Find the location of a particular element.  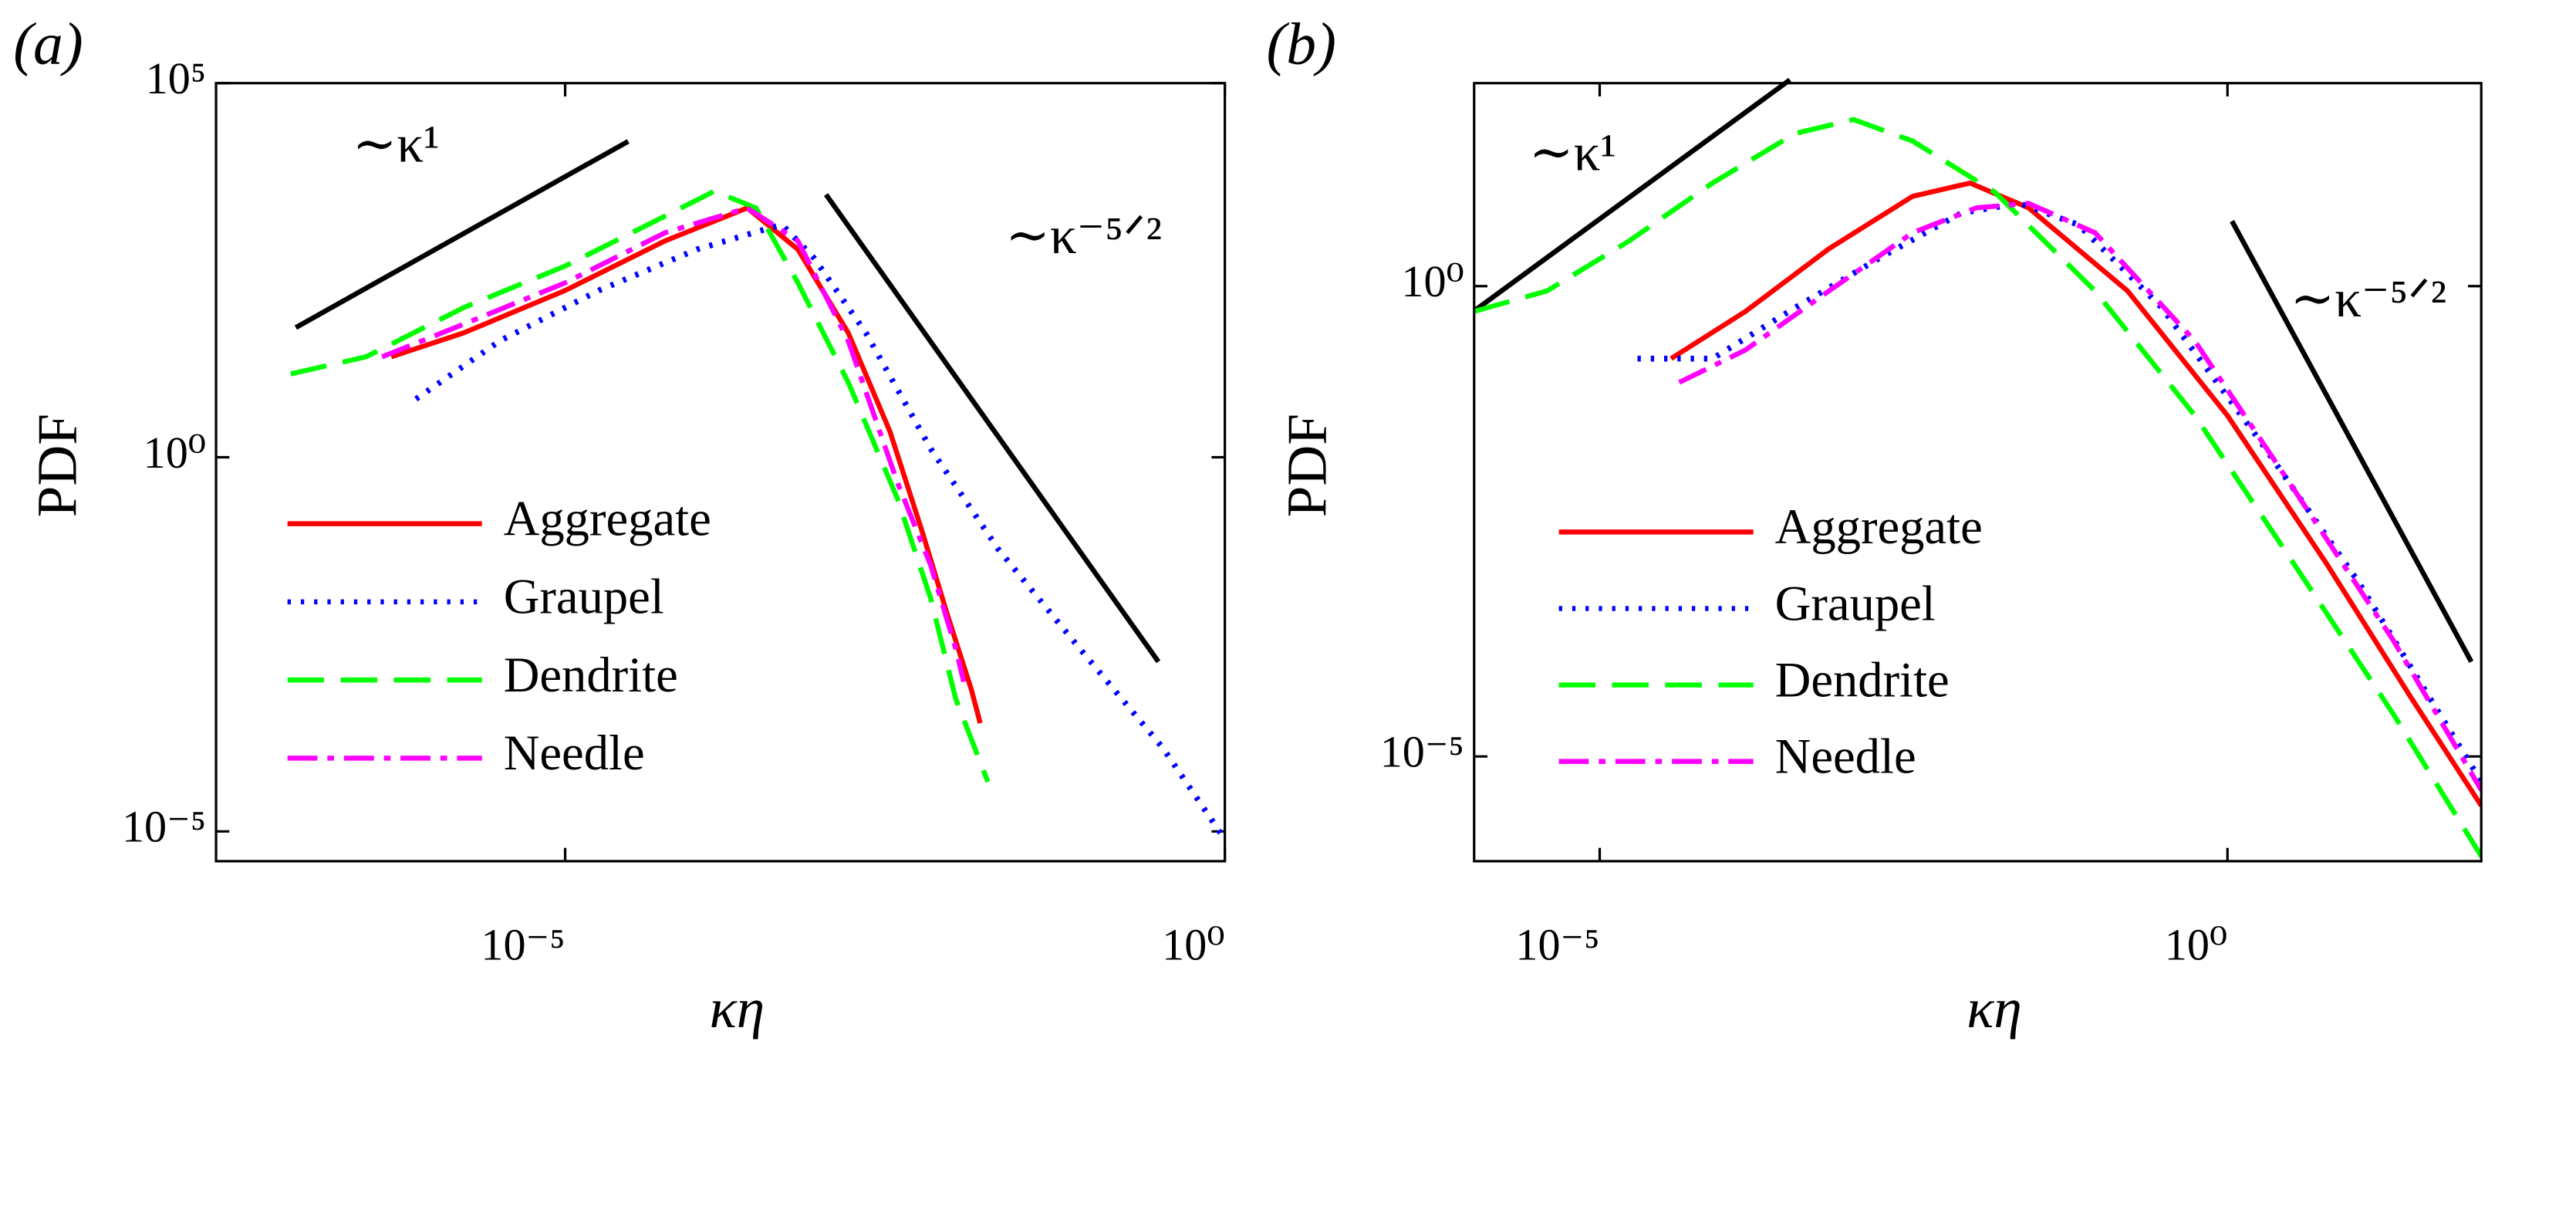

y-tick-label: 10⁵ is located at coordinates (176, 78).